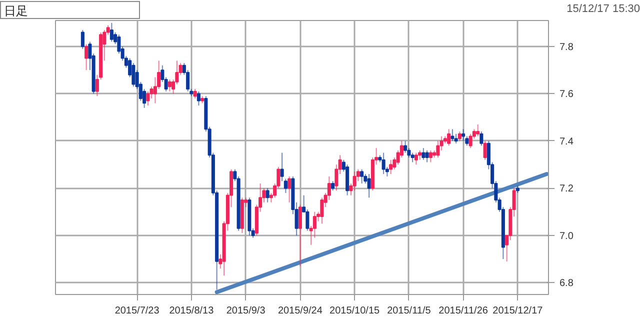  I want to click on x-tick-label: 2015/9/3, so click(246, 311).